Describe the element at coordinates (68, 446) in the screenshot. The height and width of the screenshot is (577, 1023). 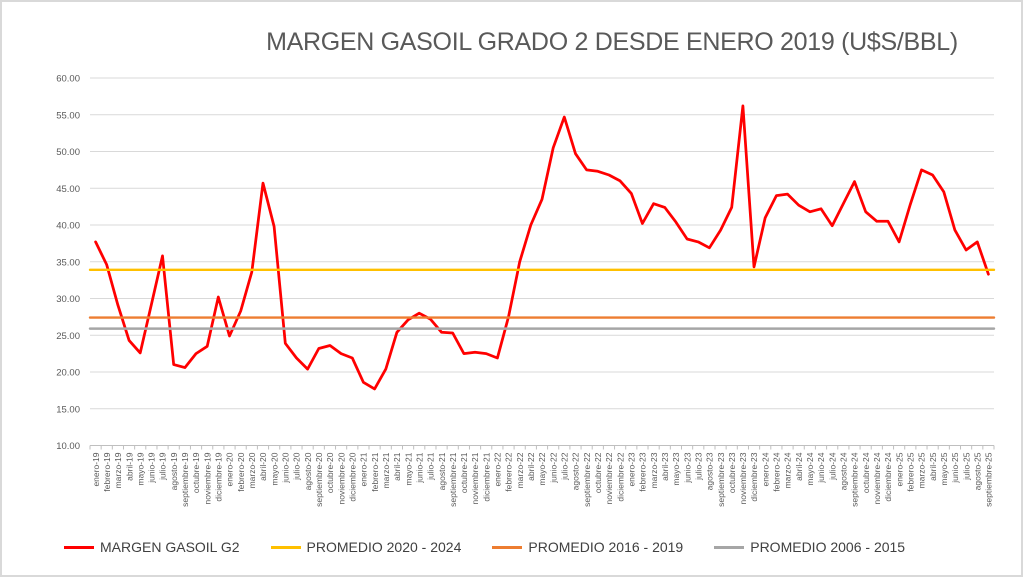
I see `y-axis-label: 10.00` at that location.